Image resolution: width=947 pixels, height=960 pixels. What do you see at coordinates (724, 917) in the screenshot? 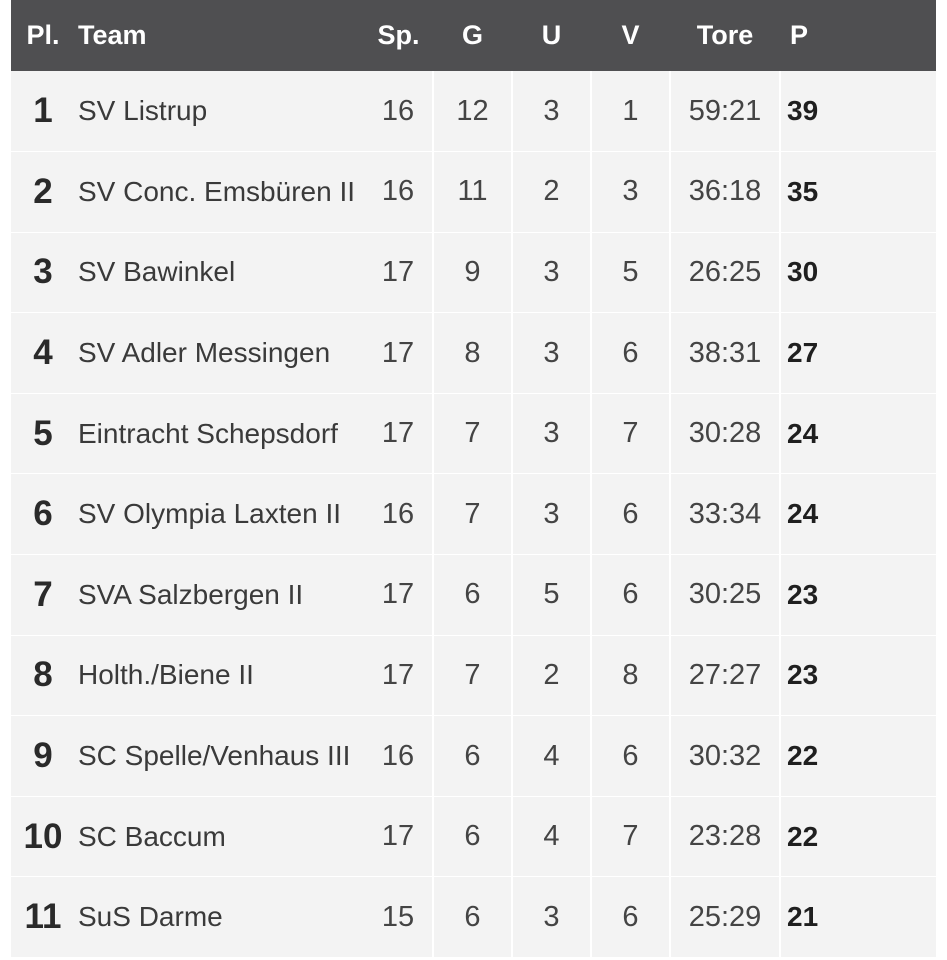
I see `cell-goals: 25:29` at bounding box center [724, 917].